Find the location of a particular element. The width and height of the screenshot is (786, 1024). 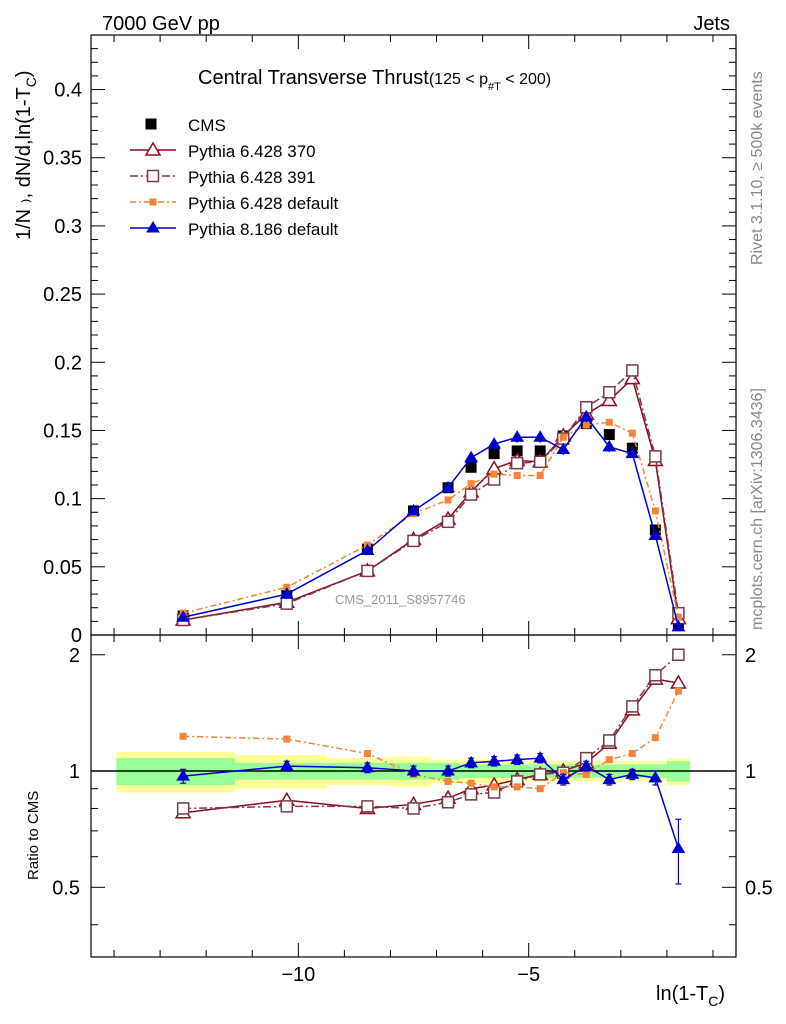

ratio-tick-label: 2 is located at coordinates (74, 656).